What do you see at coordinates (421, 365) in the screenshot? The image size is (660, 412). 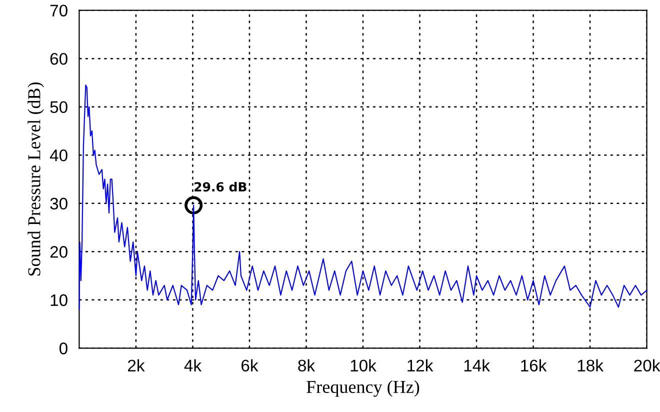 I see `x-tick-label: 12k` at bounding box center [421, 365].